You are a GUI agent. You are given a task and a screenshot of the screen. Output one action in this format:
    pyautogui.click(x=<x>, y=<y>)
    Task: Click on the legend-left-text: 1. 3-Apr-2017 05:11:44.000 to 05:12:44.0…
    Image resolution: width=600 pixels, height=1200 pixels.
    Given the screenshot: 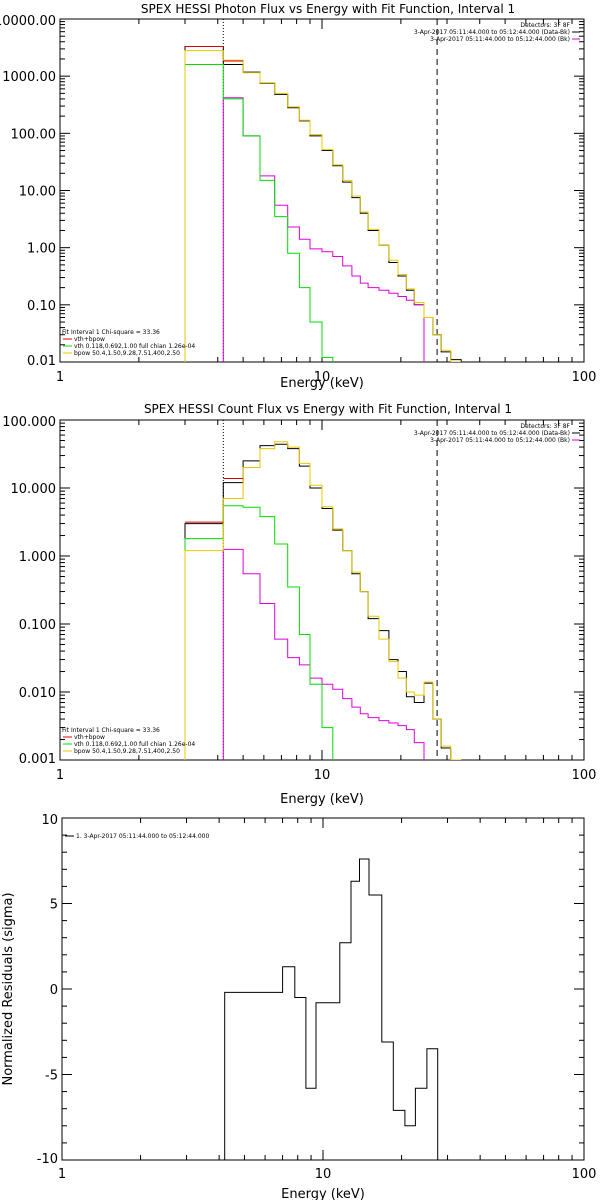 What is the action you would take?
    pyautogui.click(x=142, y=836)
    